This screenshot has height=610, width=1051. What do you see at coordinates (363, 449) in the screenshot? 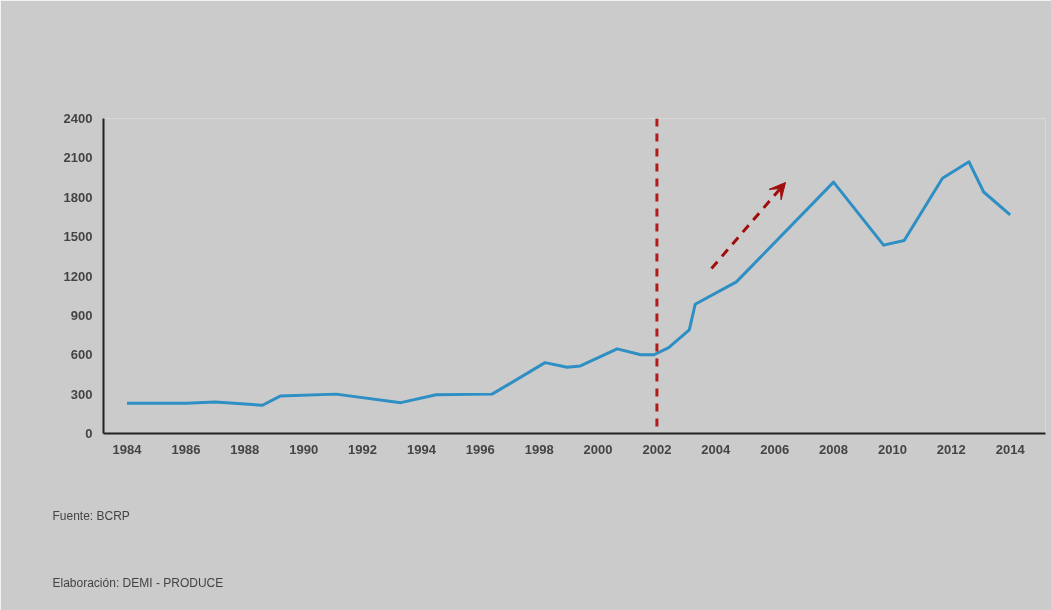
I see `x-tick-label: 1992` at bounding box center [363, 449].